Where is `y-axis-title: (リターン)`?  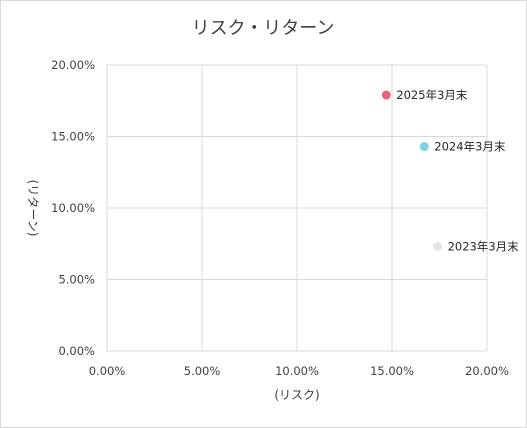 y-axis-title: (リターン) is located at coordinates (33, 208).